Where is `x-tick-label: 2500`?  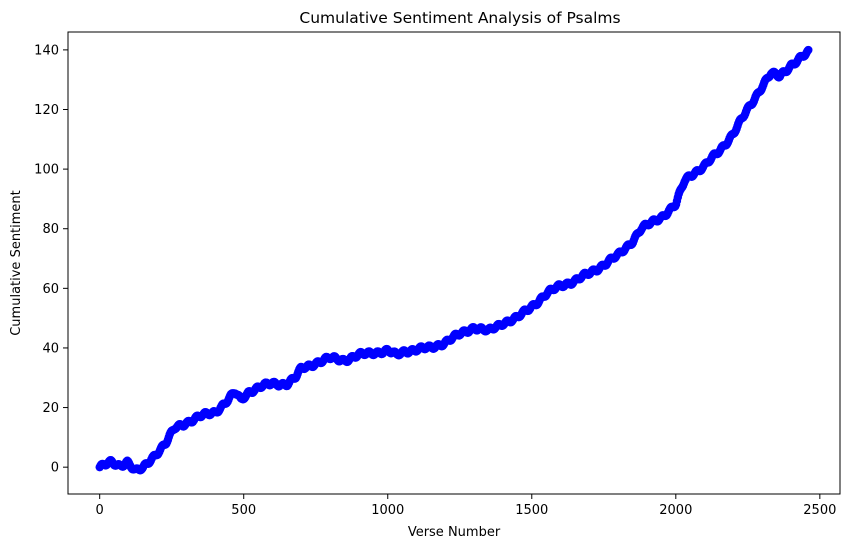 x-tick-label: 2500 is located at coordinates (819, 510).